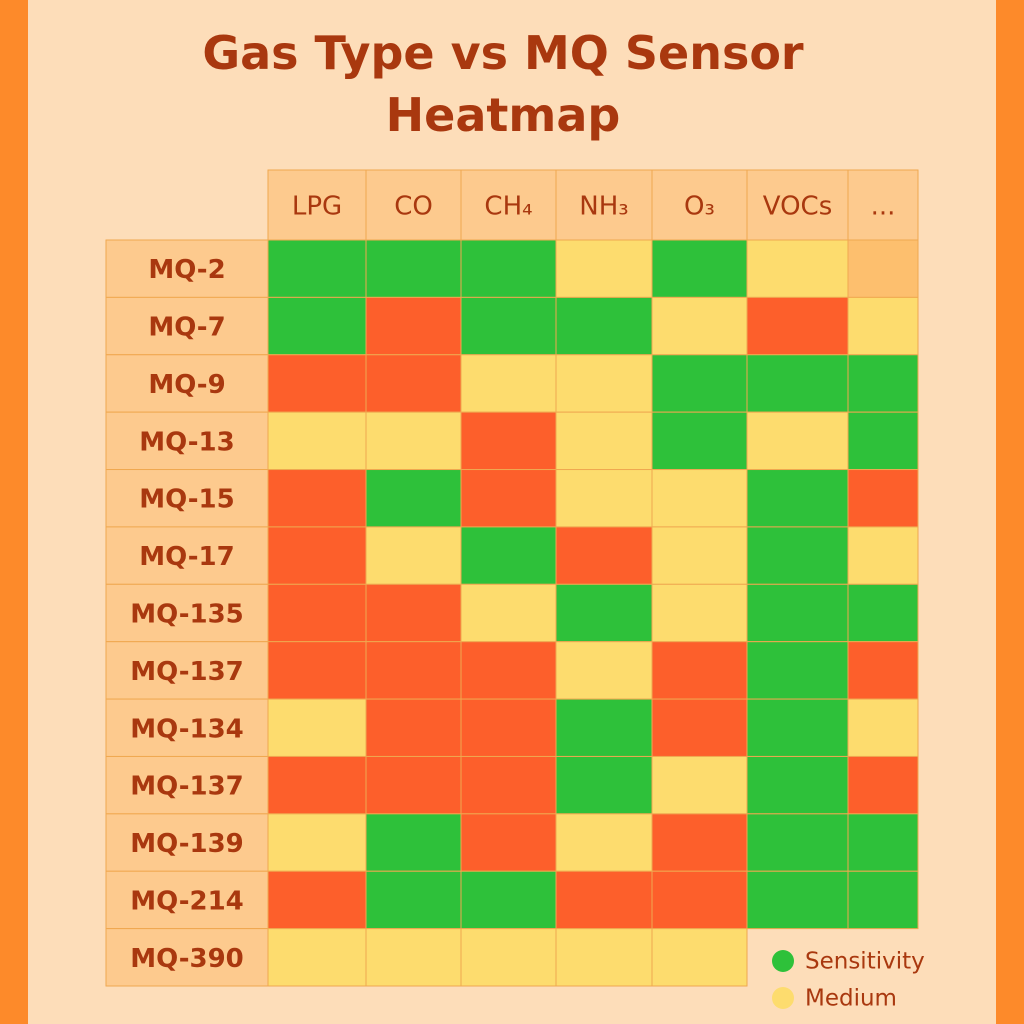 The image size is (1024, 1024). I want to click on row-label: MQ-2, so click(186, 270).